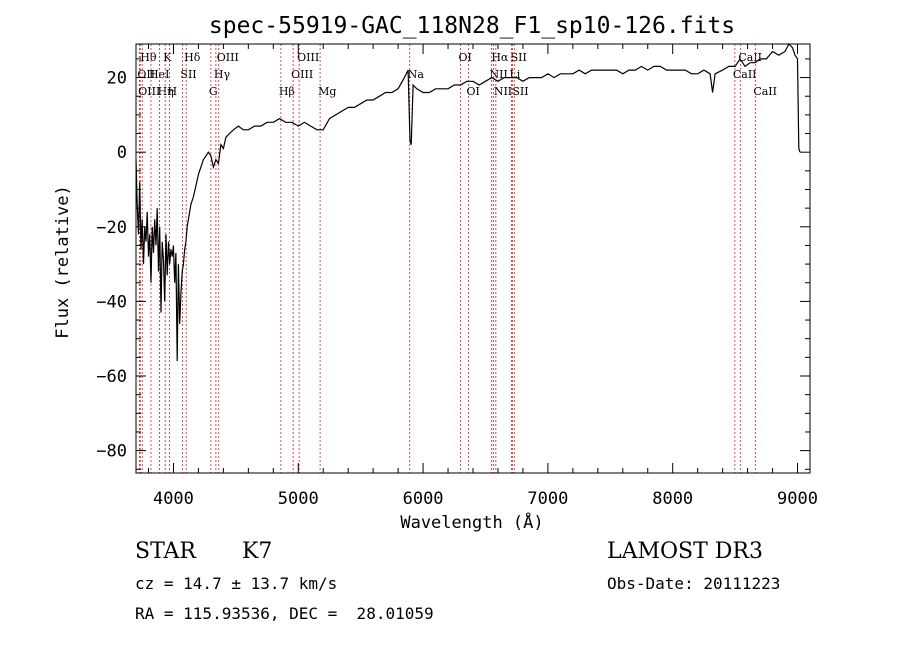 This screenshot has width=900, height=649. What do you see at coordinates (308, 57) in the screenshot?
I see `line-label-14: OIII` at bounding box center [308, 57].